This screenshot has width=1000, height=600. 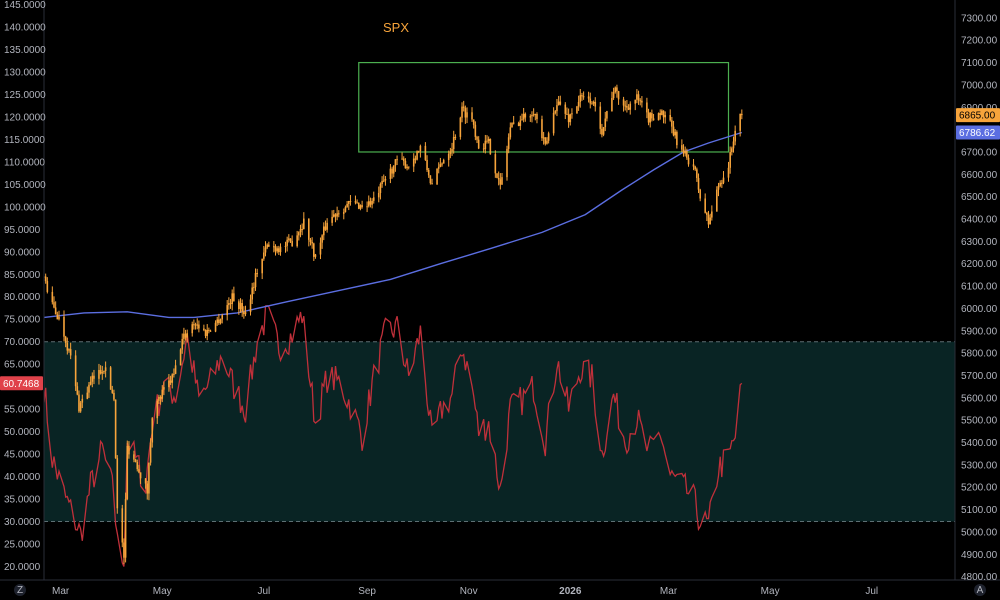 I want to click on auto-scale-icon, so click(x=980, y=590).